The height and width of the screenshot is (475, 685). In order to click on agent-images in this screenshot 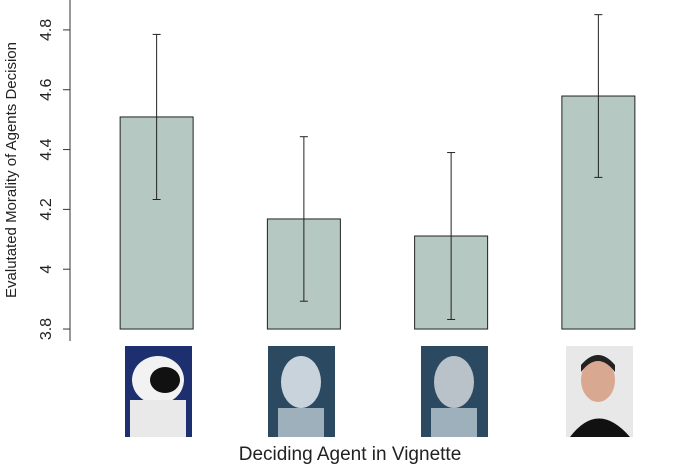, I will do `click(379, 391)`.